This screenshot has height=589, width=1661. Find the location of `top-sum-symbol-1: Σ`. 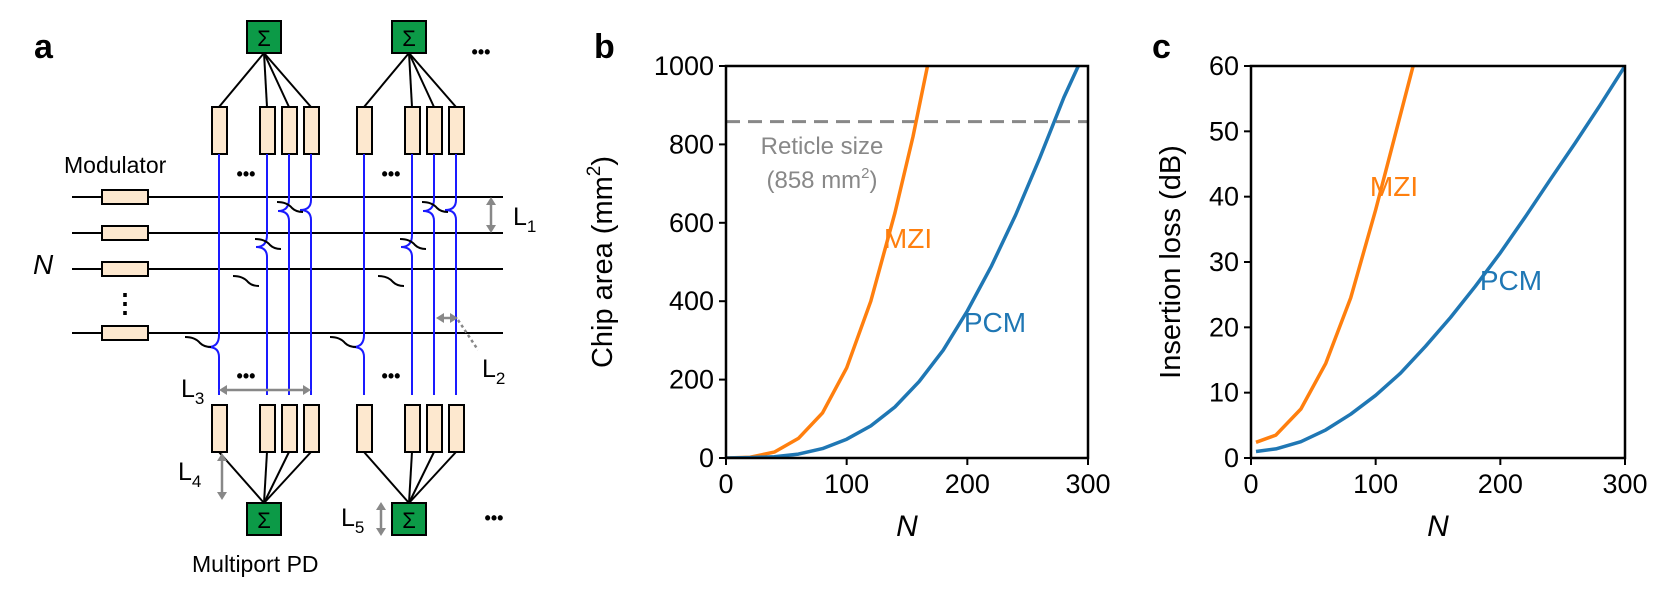

top-sum-symbol-1: Σ is located at coordinates (264, 38).